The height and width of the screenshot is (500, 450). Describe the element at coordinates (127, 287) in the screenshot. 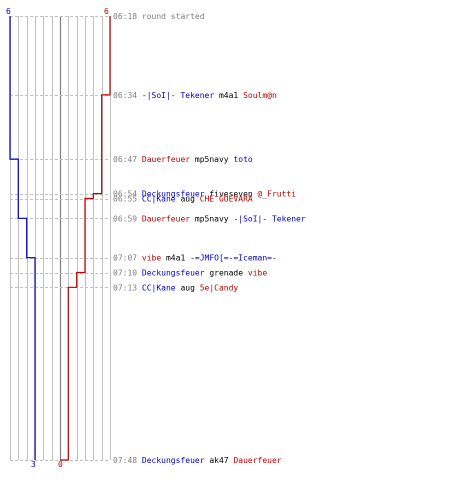

I see `event-time: 07:13` at that location.